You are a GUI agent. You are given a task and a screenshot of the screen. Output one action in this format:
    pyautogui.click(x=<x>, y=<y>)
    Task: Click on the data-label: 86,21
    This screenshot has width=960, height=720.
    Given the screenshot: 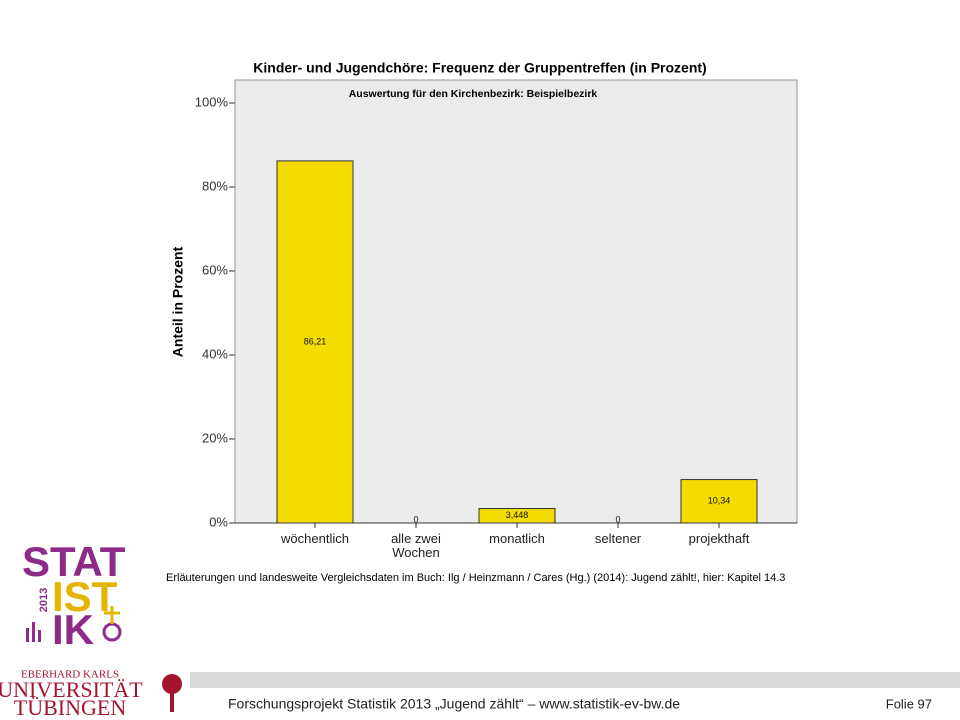 What is the action you would take?
    pyautogui.click(x=315, y=341)
    